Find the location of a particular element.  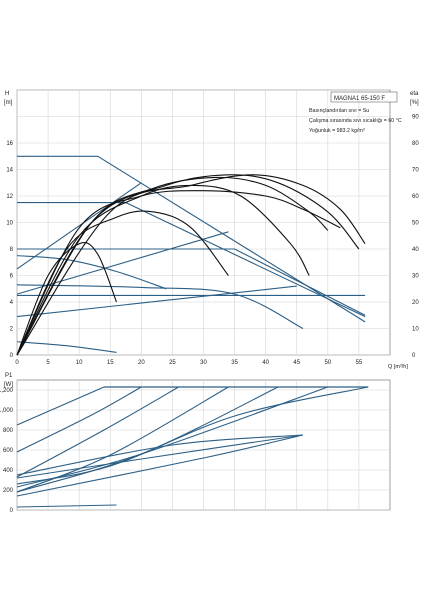

model-title: MAGNA1 65-150 F is located at coordinates (359, 99).